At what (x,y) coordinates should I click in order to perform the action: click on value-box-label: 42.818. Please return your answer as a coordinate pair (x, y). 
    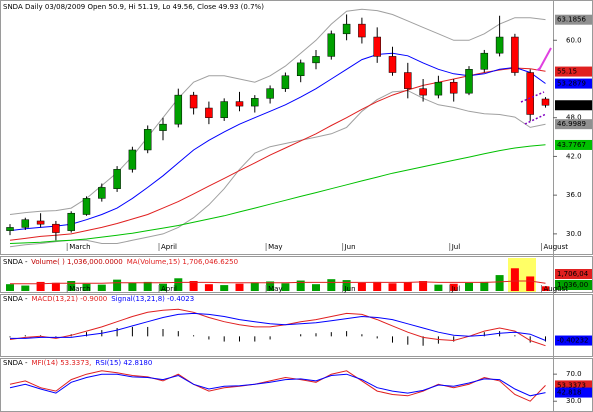
    Looking at the image, I should click on (569, 393).